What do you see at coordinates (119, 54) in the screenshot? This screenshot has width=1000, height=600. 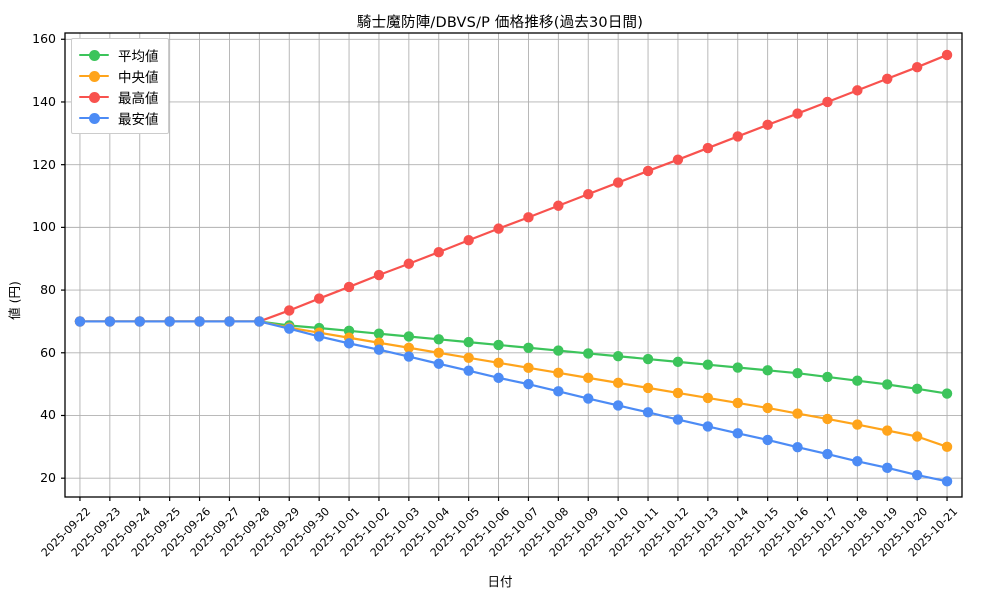 I see `legend-item: 平均値` at bounding box center [119, 54].